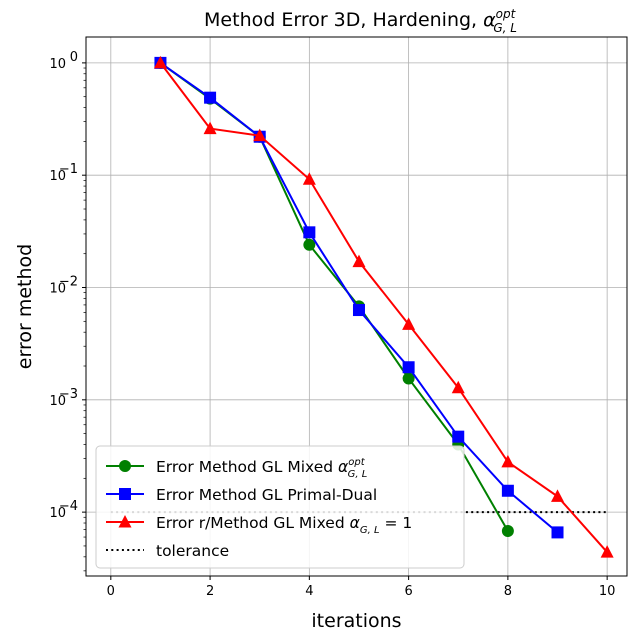  What do you see at coordinates (508, 591) in the screenshot?
I see `x-tick-label: 8` at bounding box center [508, 591].